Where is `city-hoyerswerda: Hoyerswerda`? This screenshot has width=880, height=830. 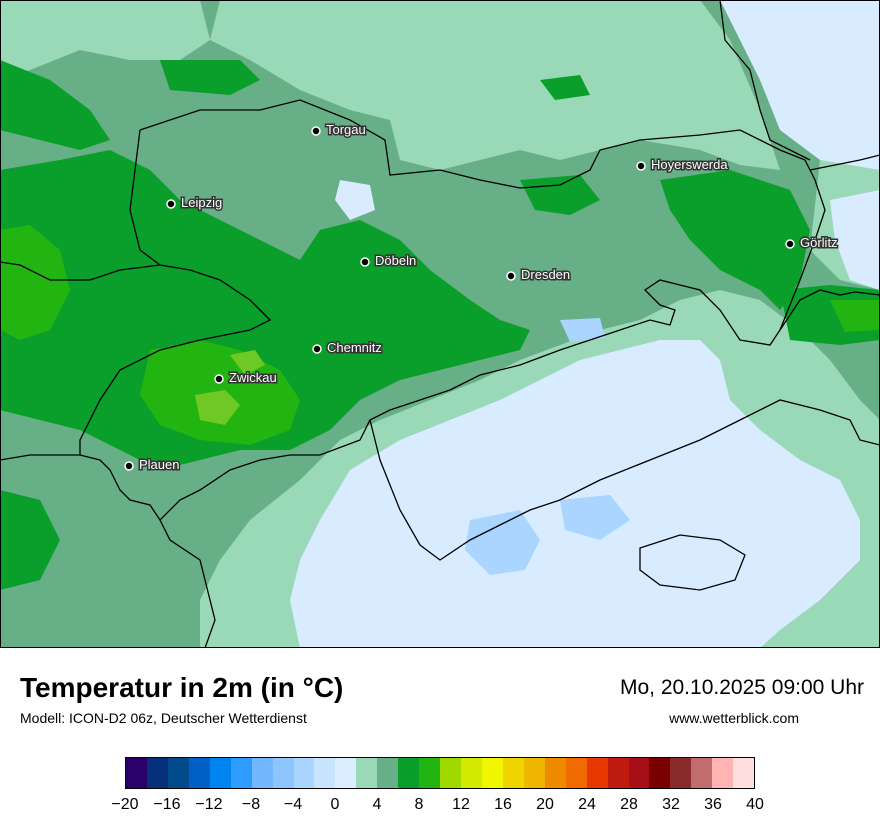
city-hoyerswerda: Hoyerswerda is located at coordinates (683, 165).